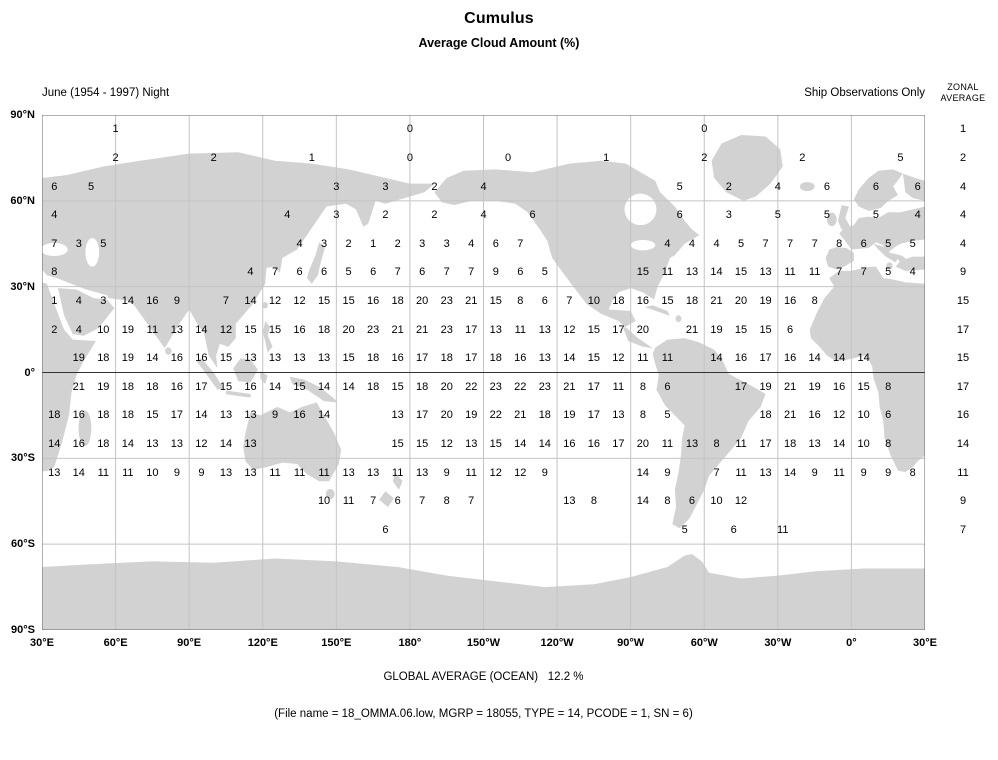  Describe the element at coordinates (963, 529) in the screenshot. I see `zonal-average-value: 7` at that location.